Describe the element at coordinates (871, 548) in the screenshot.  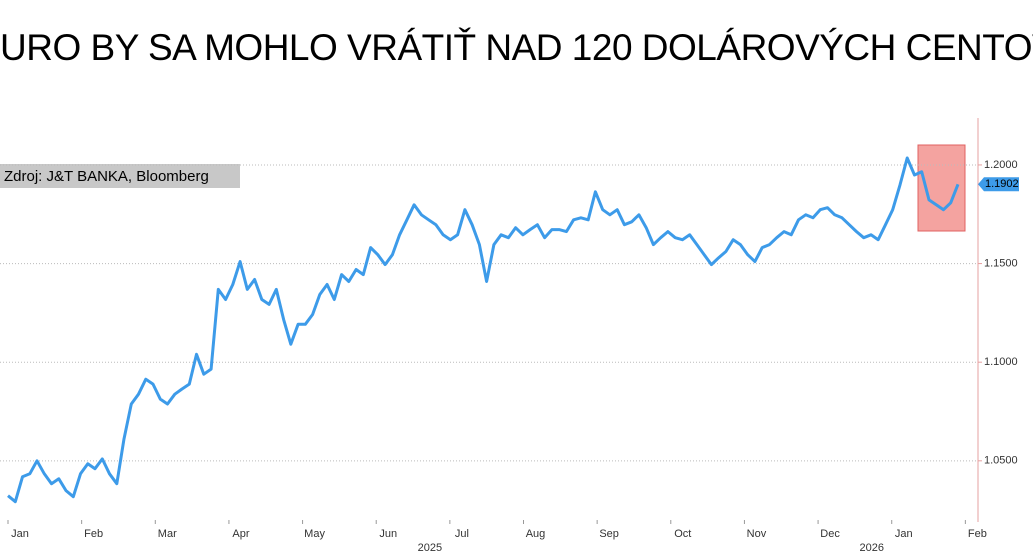
I see `year-label: 2026` at that location.